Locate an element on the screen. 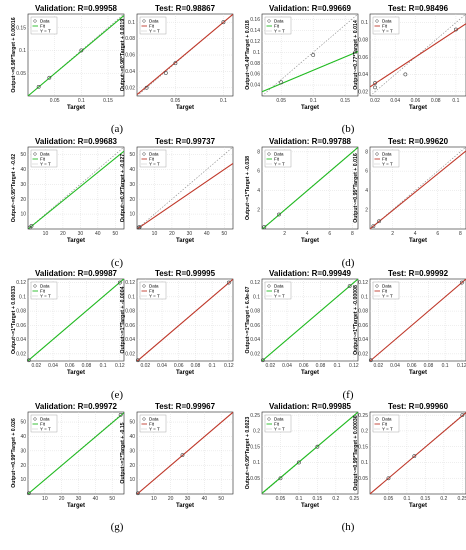  identity-line is located at coordinates (185, 188).